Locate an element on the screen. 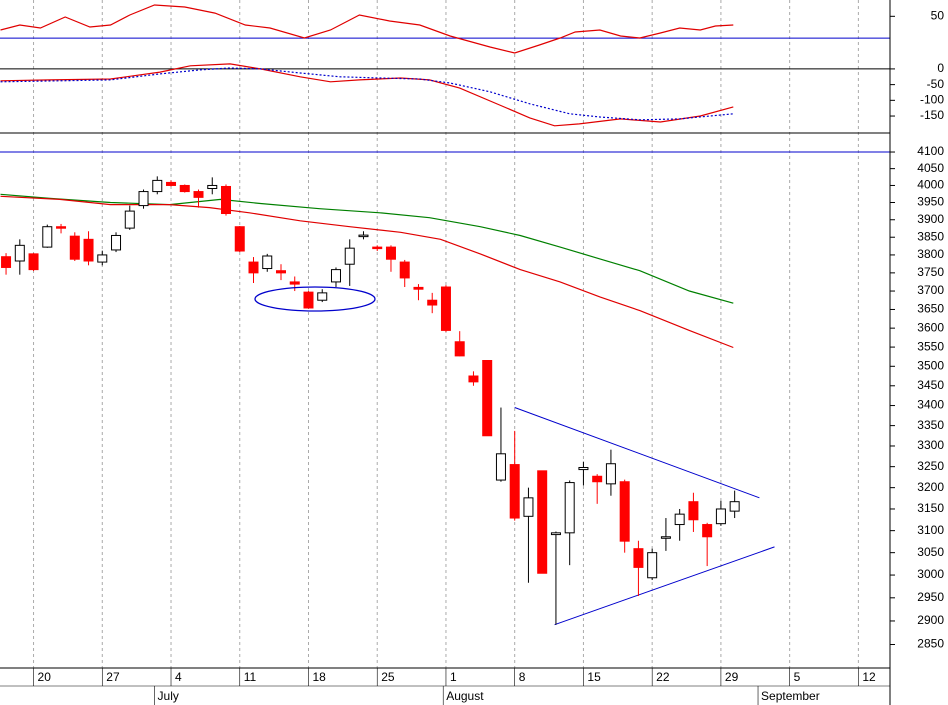 The width and height of the screenshot is (948, 705). month-label: July is located at coordinates (168, 696).